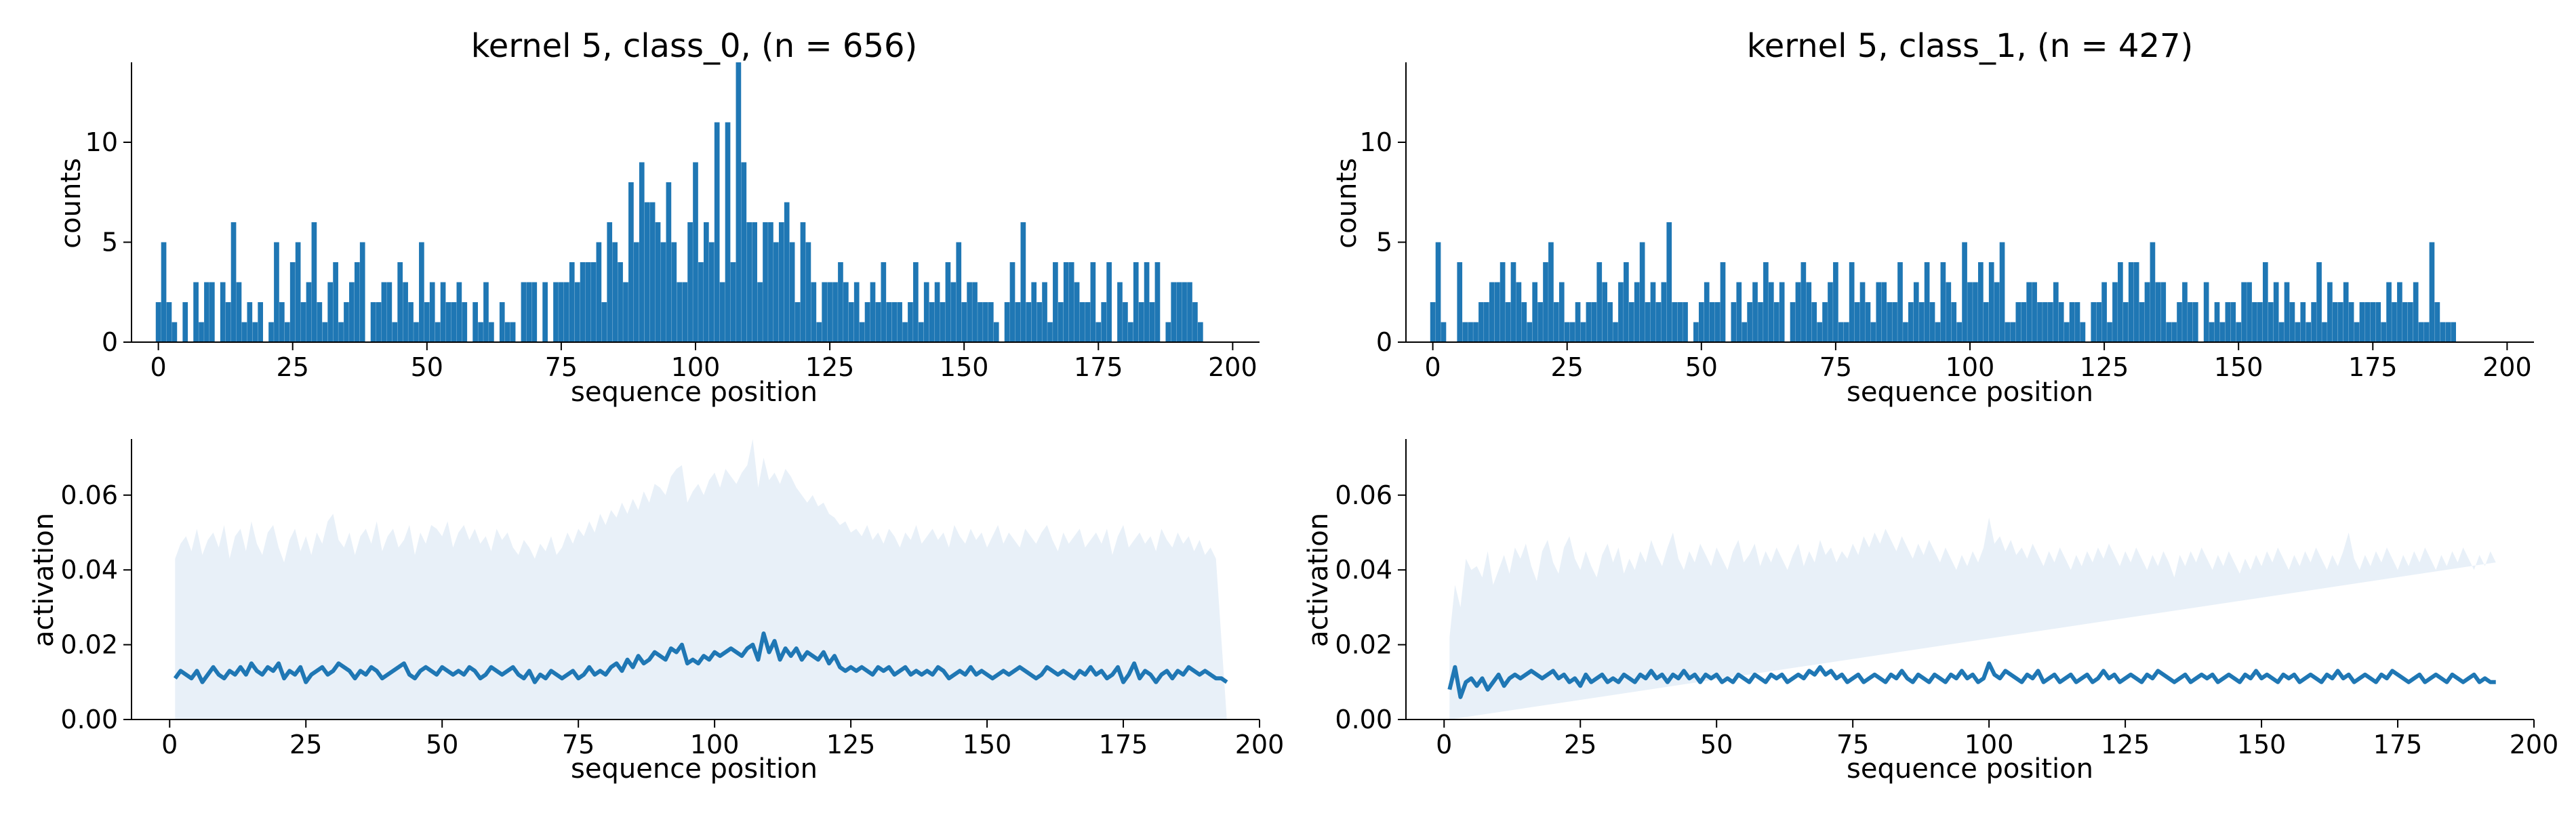 The height and width of the screenshot is (813, 2576). Describe the element at coordinates (1701, 367) in the screenshot. I see `p1-x-tick-label-50: 50` at that location.